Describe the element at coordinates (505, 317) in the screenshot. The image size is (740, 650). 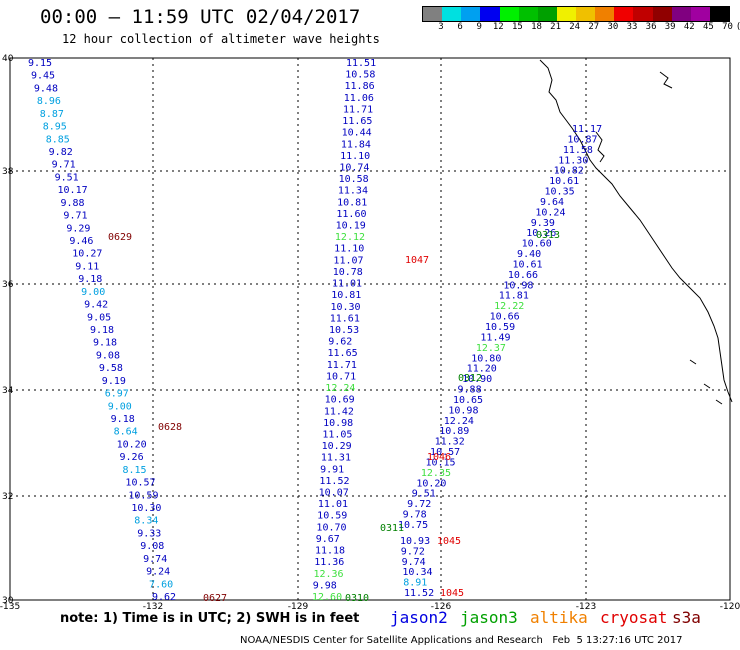
I see `wave-height-value: 10.66` at that location.